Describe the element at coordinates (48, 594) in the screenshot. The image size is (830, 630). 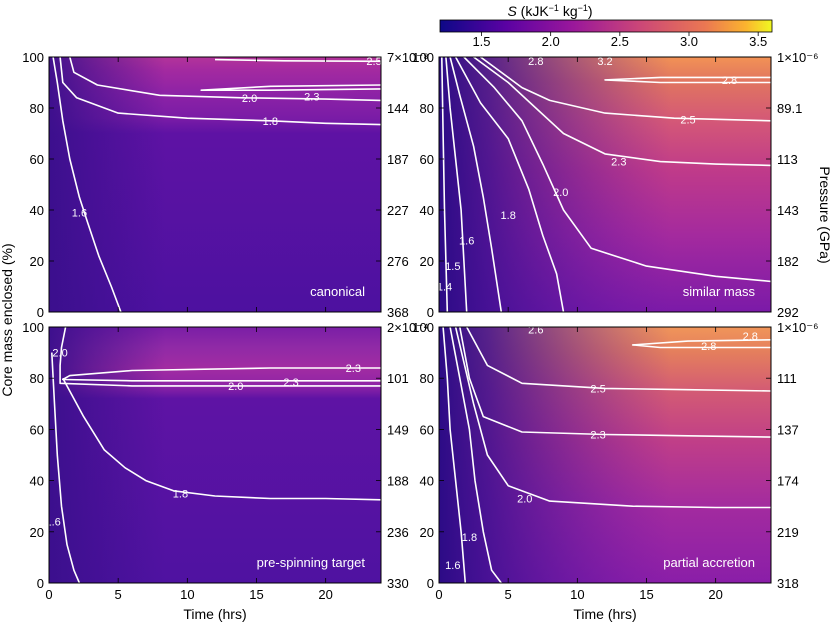
I see `x-tick-label: 0` at that location.